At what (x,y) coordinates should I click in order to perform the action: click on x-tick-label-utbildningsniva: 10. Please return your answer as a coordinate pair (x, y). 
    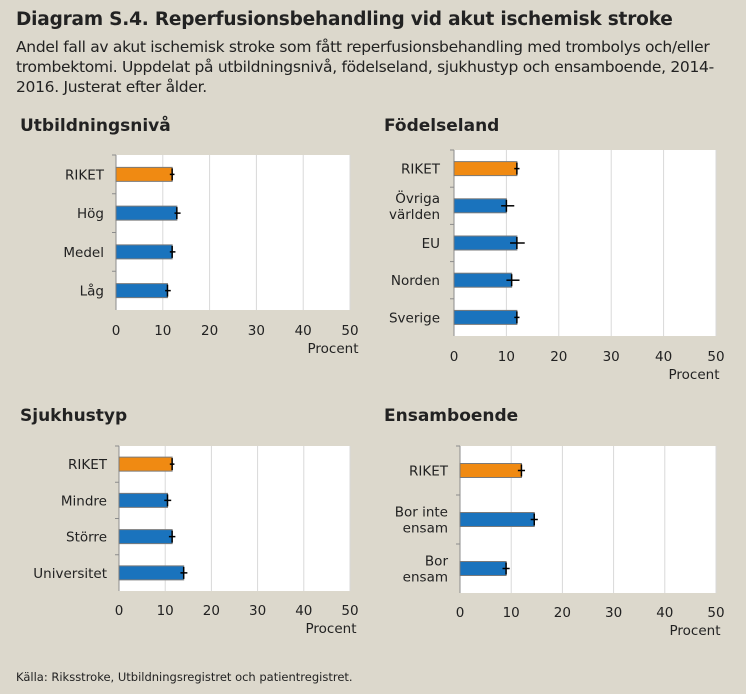
    Looking at the image, I should click on (162, 331).